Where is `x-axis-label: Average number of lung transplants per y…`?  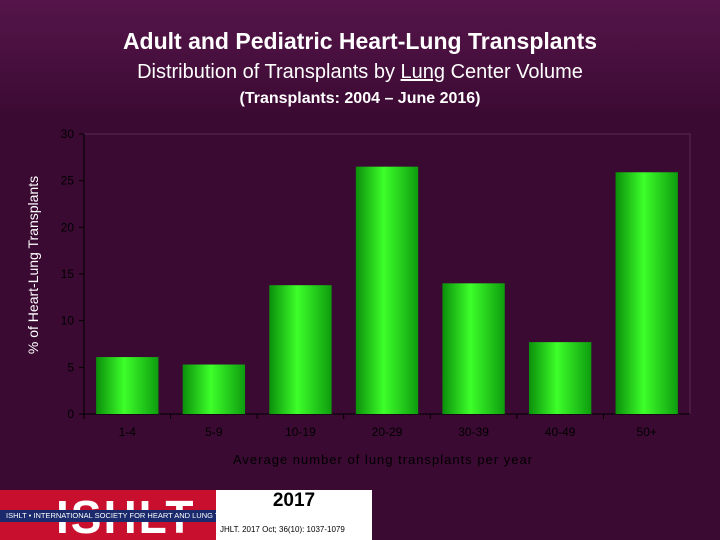
x-axis-label: Average number of lung transplants per y… is located at coordinates (383, 459).